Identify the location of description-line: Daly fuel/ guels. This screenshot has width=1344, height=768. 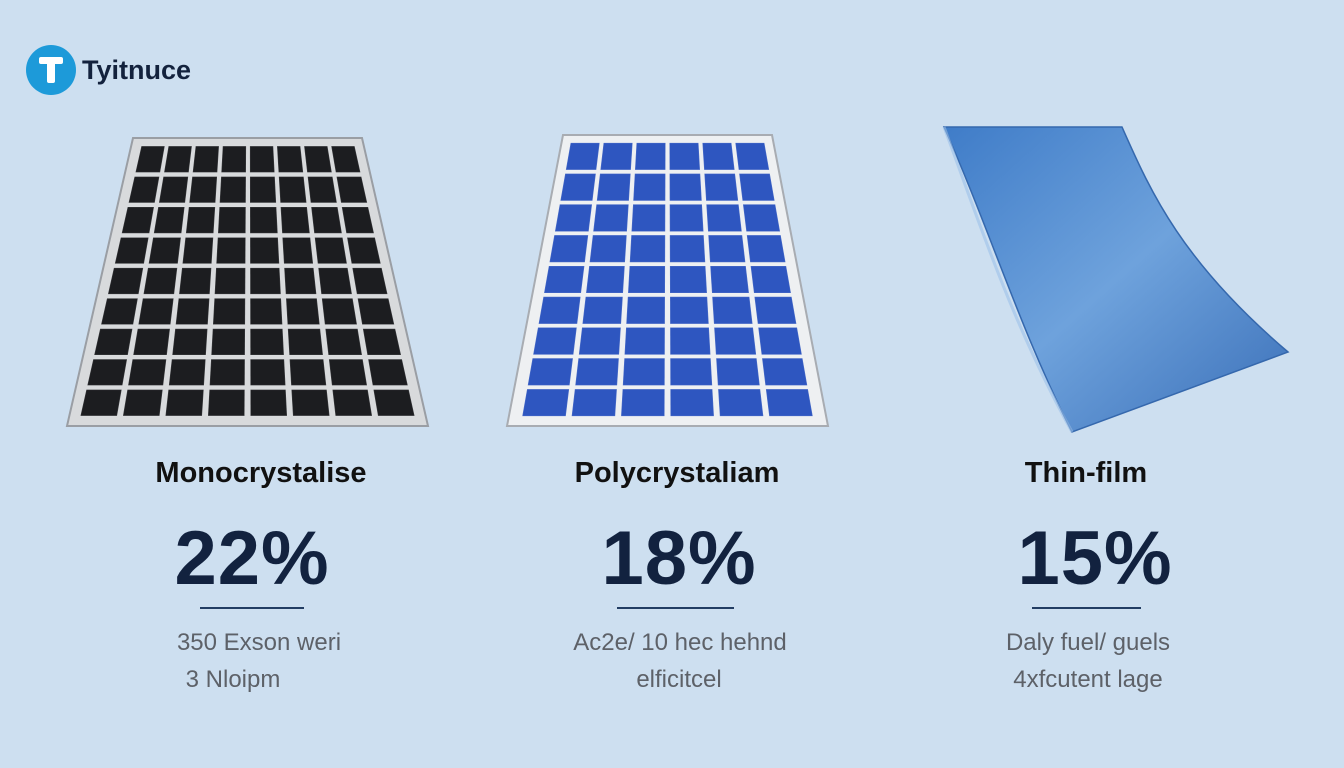
(1088, 642).